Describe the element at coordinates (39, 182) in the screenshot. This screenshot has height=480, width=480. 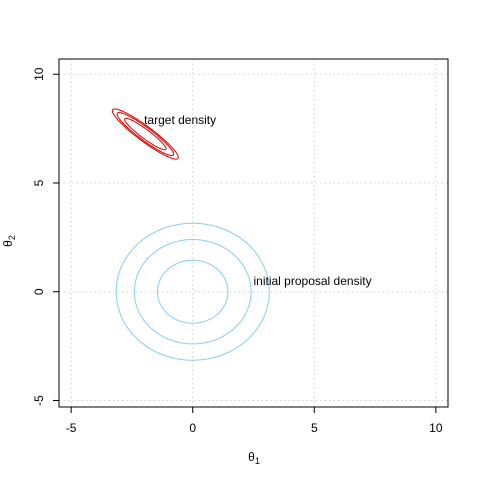
I see `y-tick-label: 5` at that location.